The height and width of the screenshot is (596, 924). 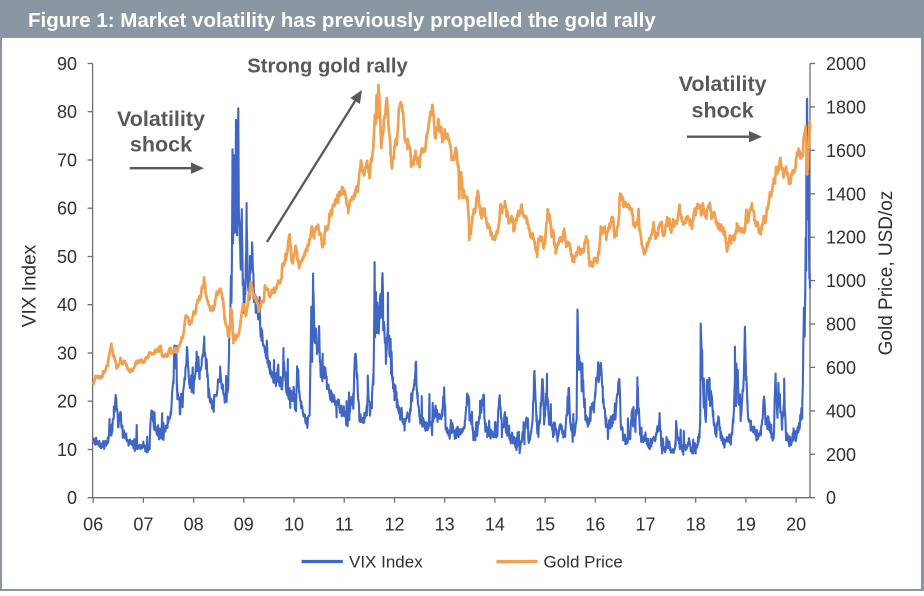 What do you see at coordinates (344, 525) in the screenshot?
I see `svg-text: 11` at bounding box center [344, 525].